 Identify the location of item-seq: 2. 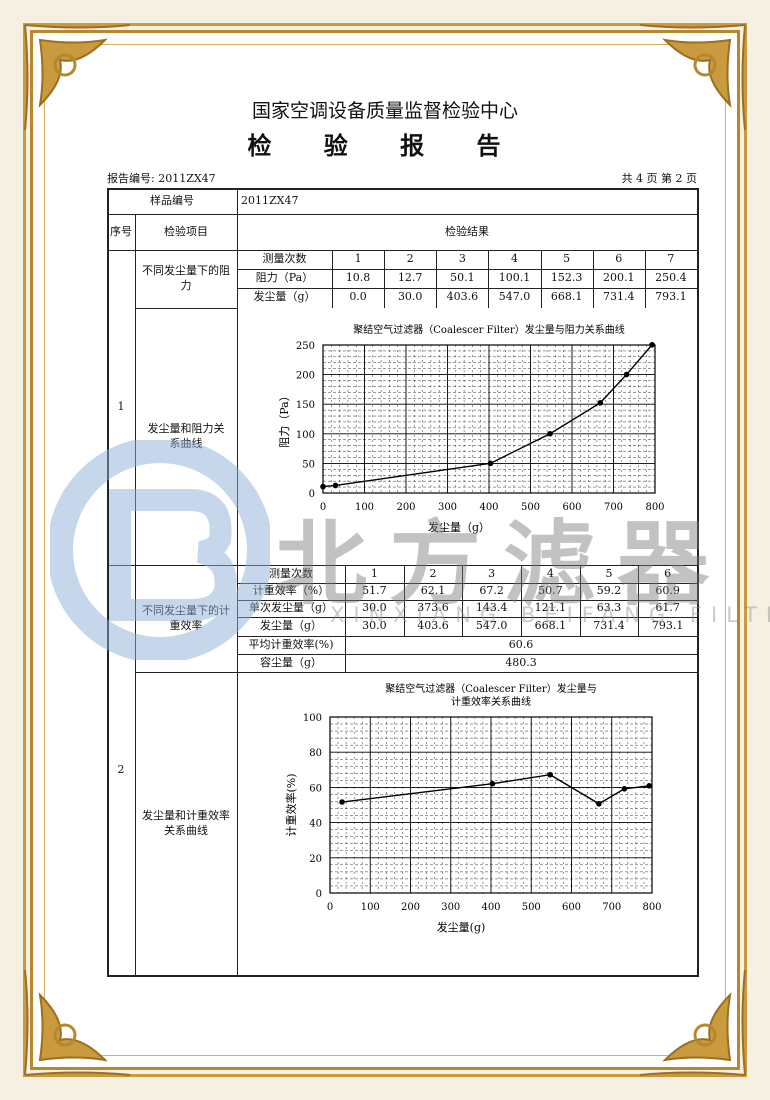
(121, 769).